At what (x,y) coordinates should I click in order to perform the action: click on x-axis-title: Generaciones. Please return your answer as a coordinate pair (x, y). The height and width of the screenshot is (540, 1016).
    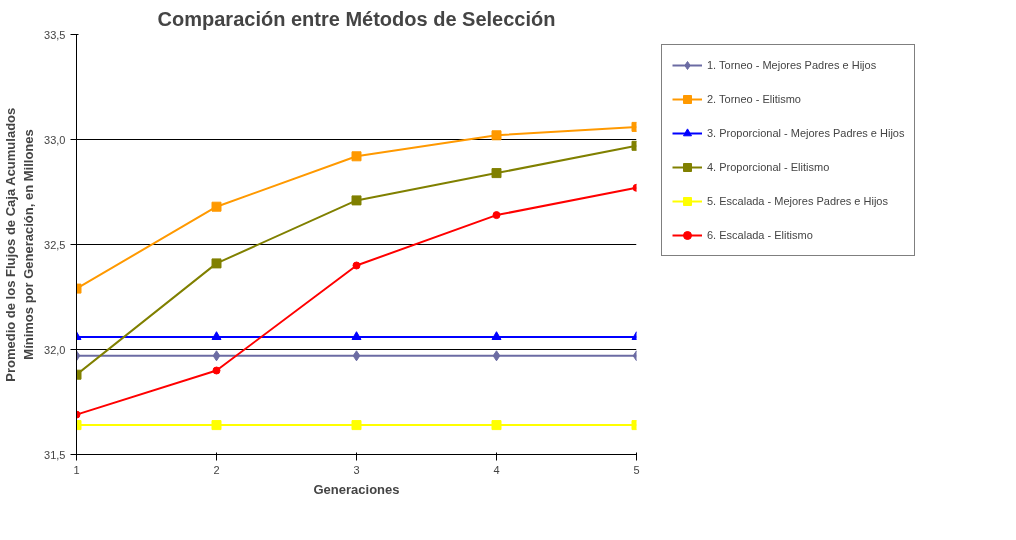
    Looking at the image, I should click on (356, 489).